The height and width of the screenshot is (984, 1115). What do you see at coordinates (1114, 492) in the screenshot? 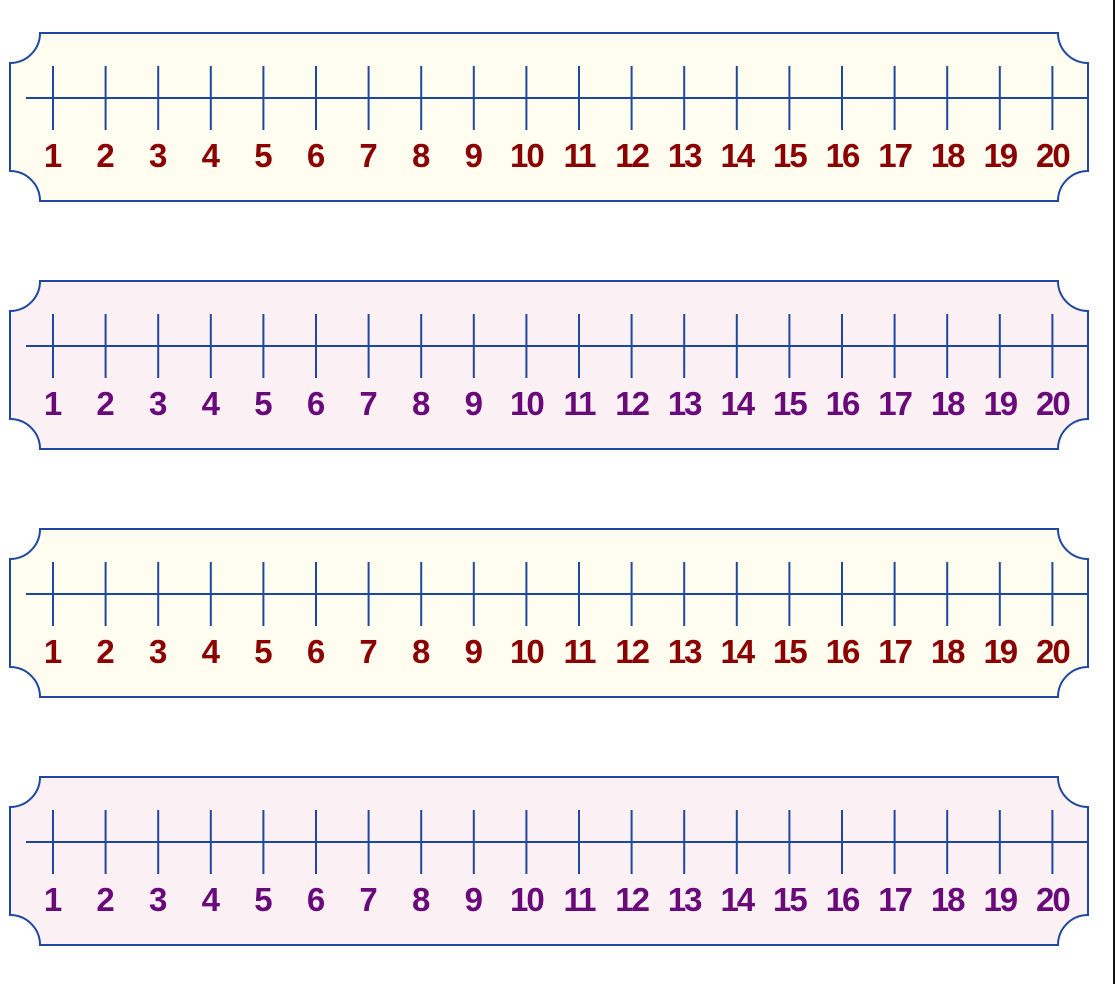
I see `page-edge` at bounding box center [1114, 492].